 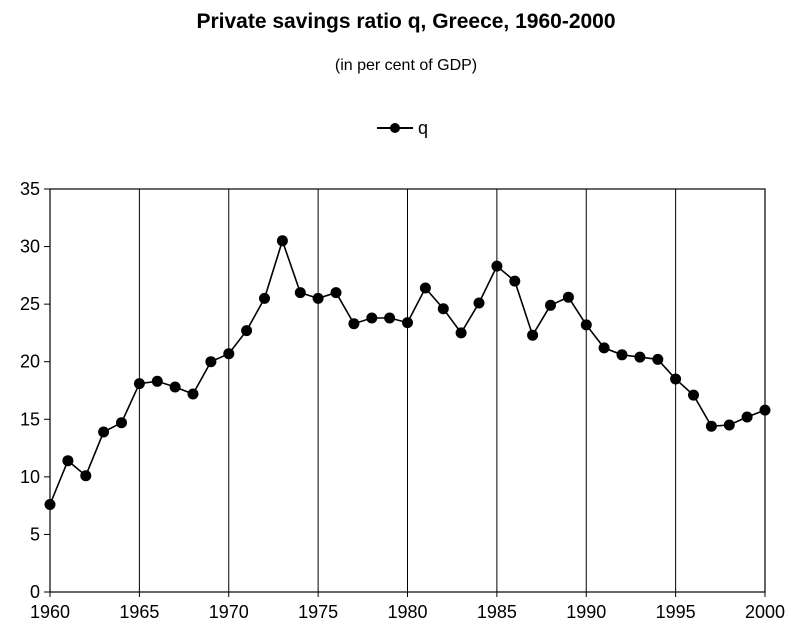 What do you see at coordinates (765, 612) in the screenshot?
I see `x-tick-label-2000: 2000` at bounding box center [765, 612].